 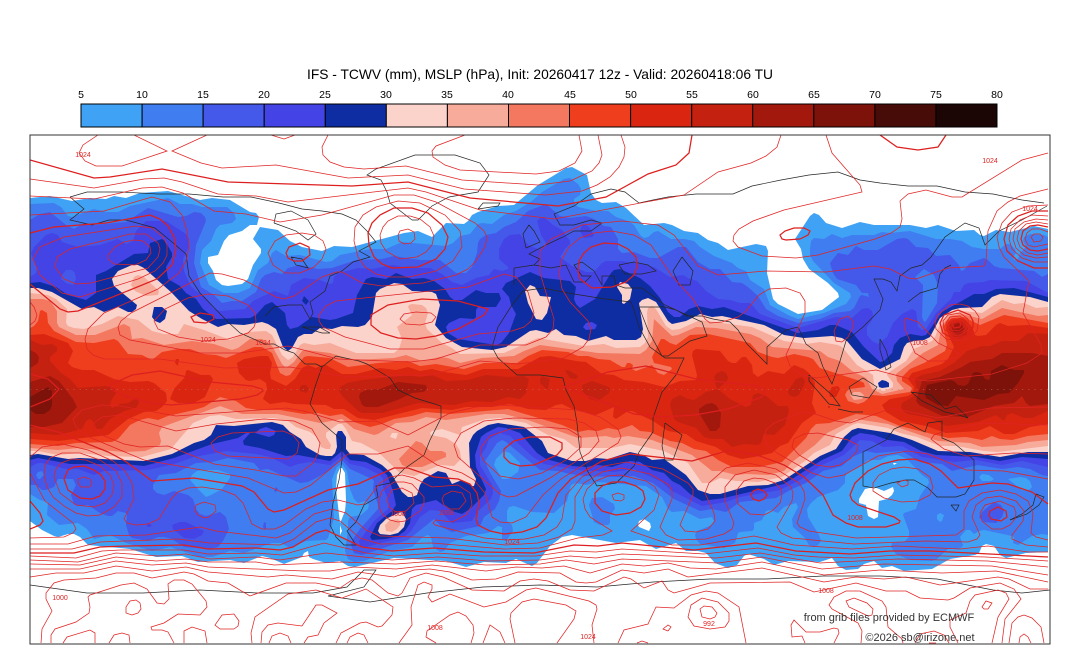 I want to click on svg-text: 5, so click(x=81, y=95).